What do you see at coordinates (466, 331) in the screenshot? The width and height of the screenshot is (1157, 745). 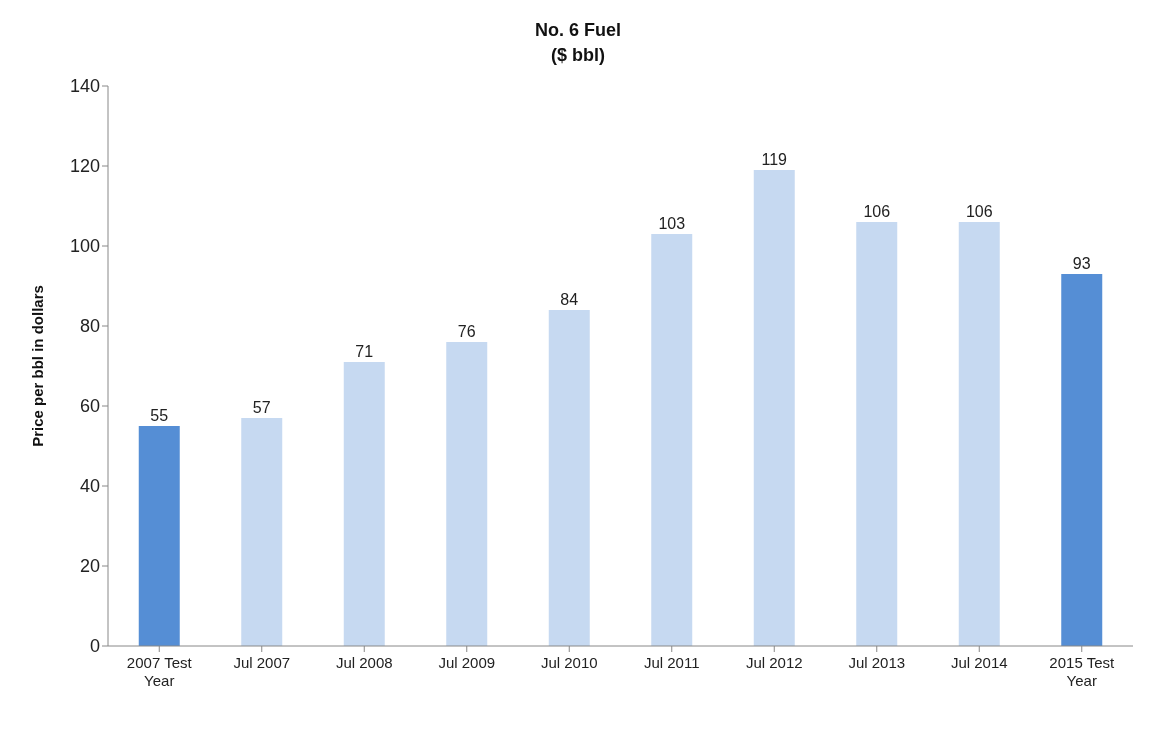 I see `data-label: 76` at bounding box center [466, 331].